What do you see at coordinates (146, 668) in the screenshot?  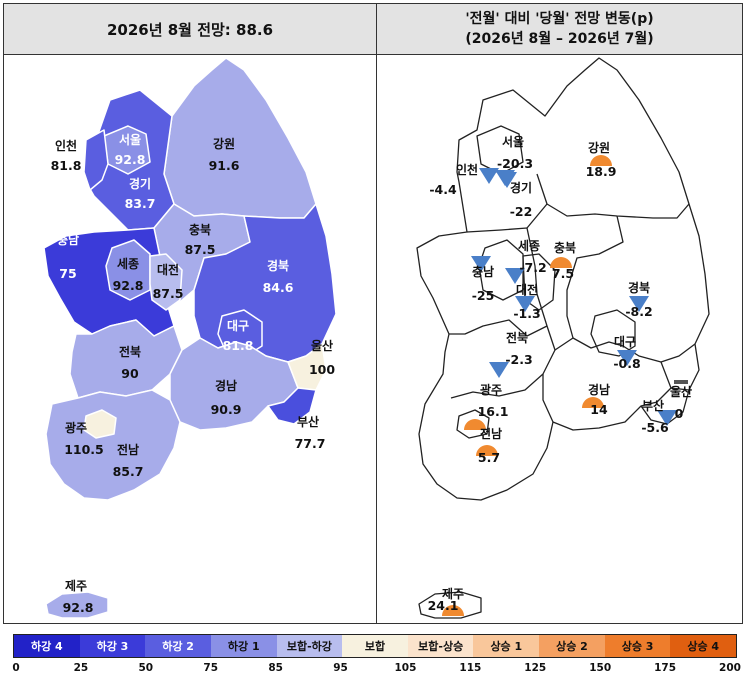 I see `legend-tick: 50` at bounding box center [146, 668].